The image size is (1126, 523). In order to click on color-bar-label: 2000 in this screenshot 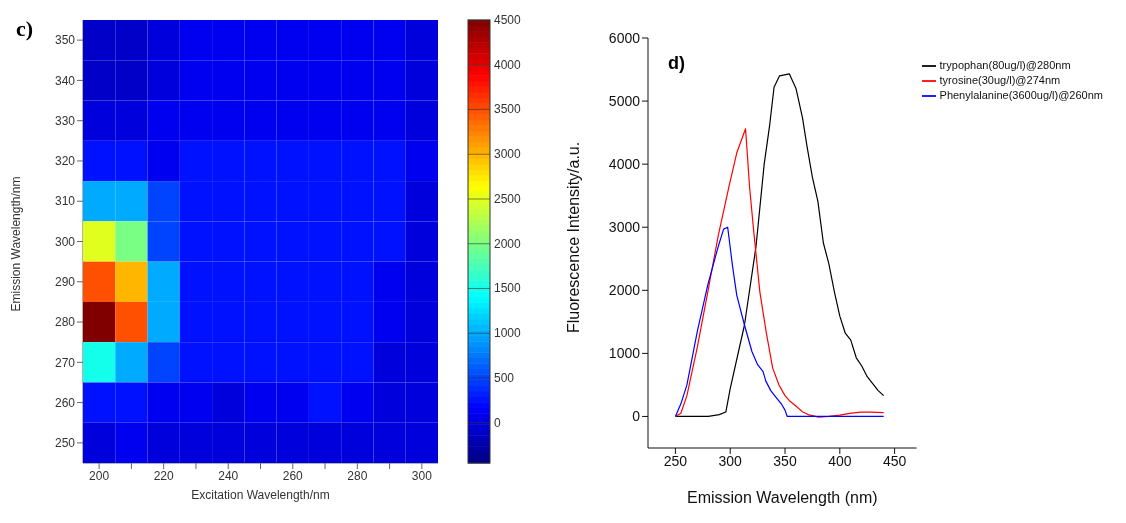, I will do `click(508, 243)`.